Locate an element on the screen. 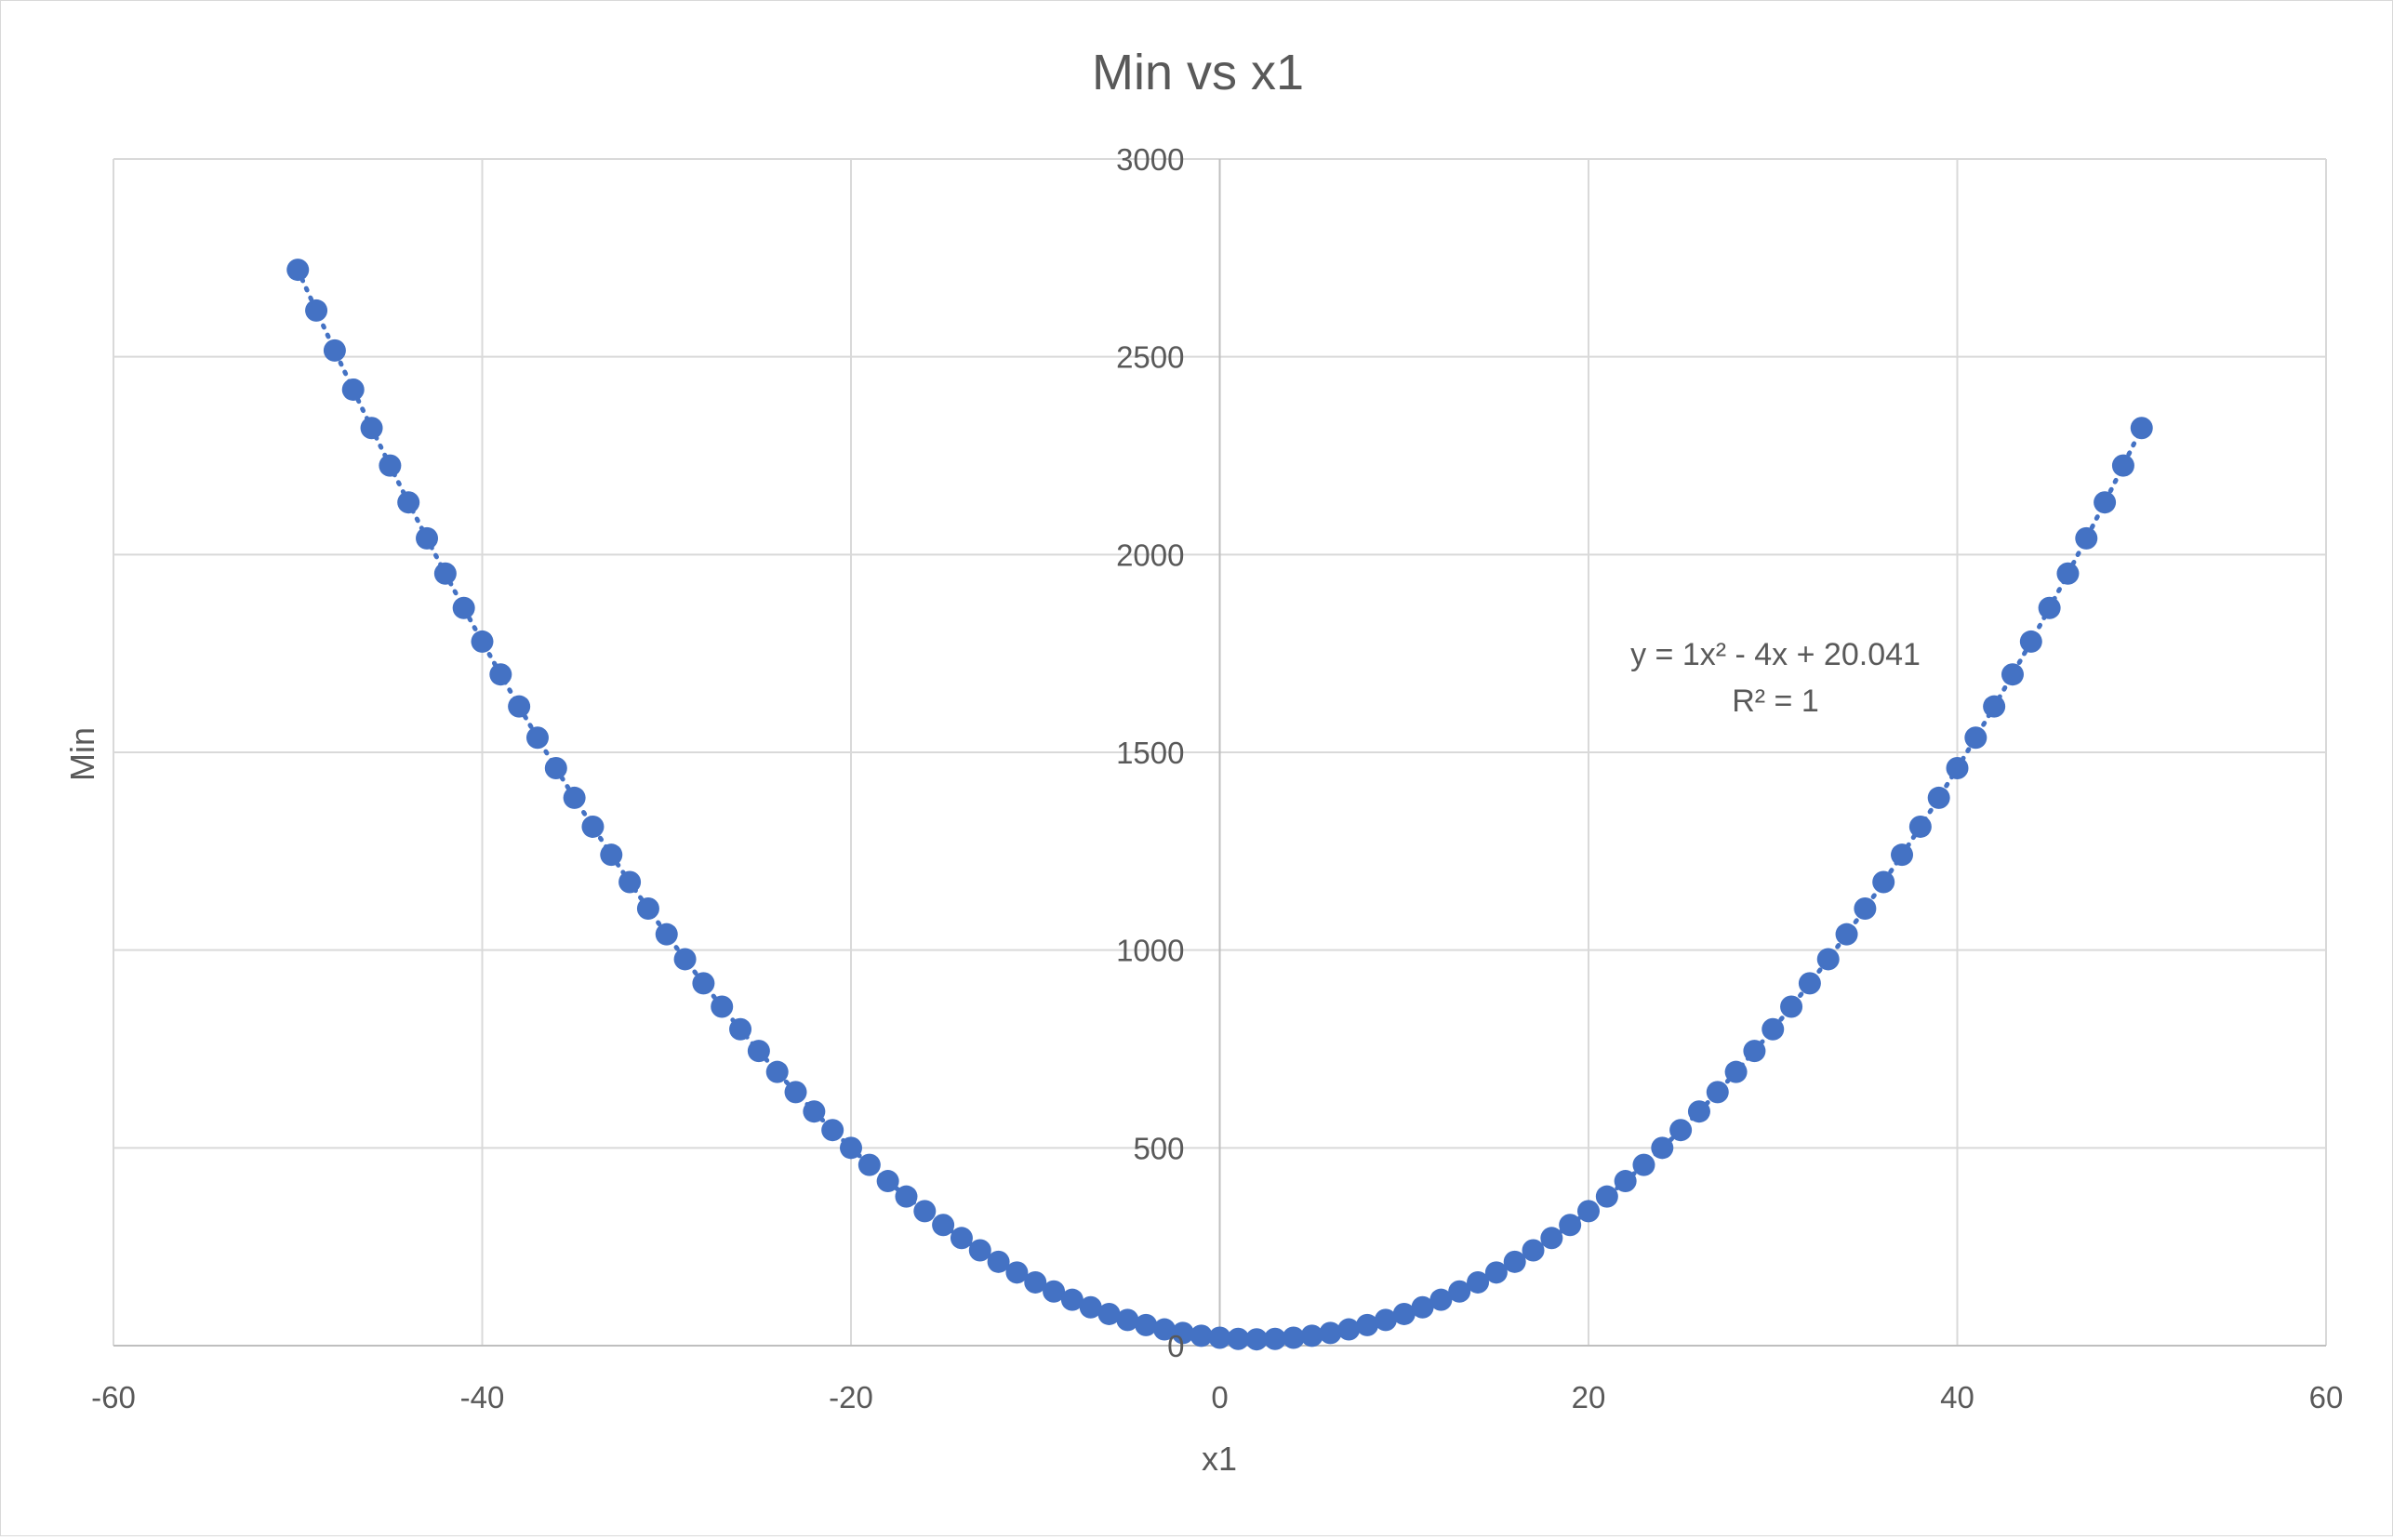  y-tick-label: 500 is located at coordinates (1159, 1148).